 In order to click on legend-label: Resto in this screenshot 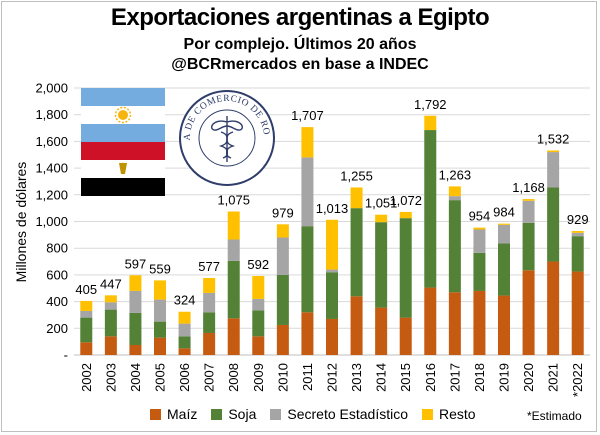, I will do `click(457, 414)`.